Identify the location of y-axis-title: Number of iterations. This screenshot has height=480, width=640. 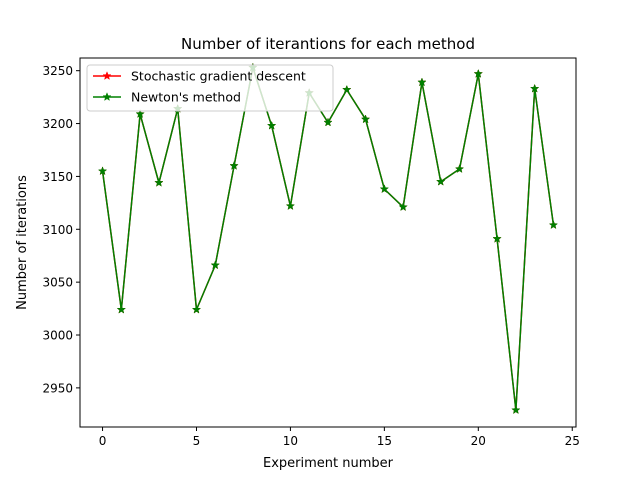
(22, 242).